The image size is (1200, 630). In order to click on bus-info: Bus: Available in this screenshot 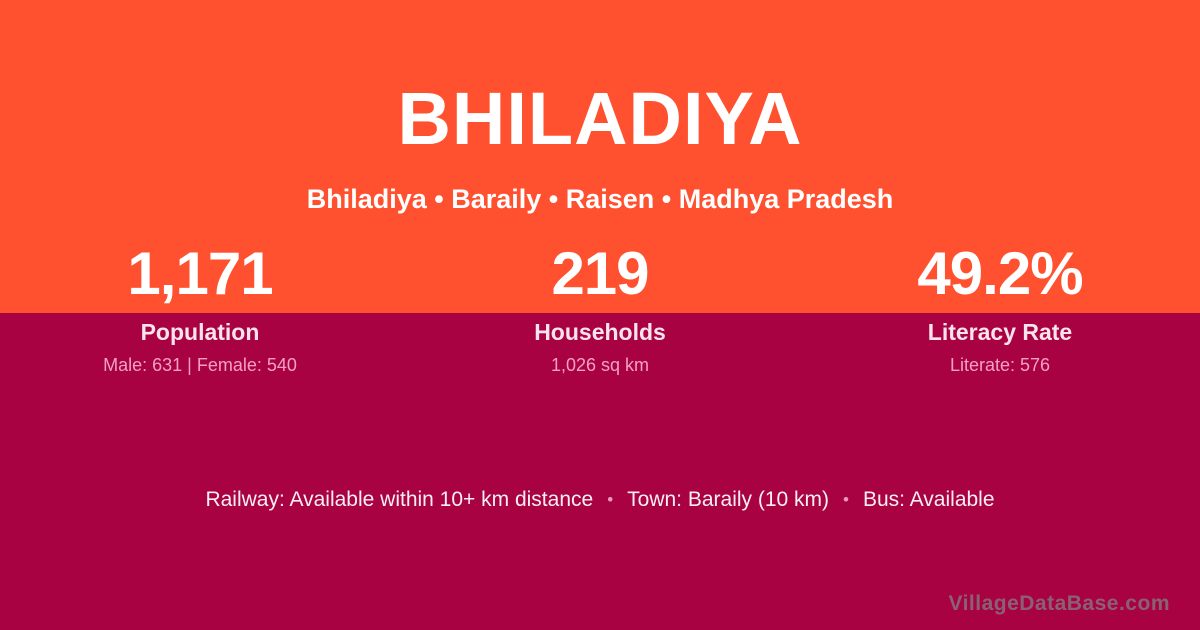, I will do `click(928, 499)`.